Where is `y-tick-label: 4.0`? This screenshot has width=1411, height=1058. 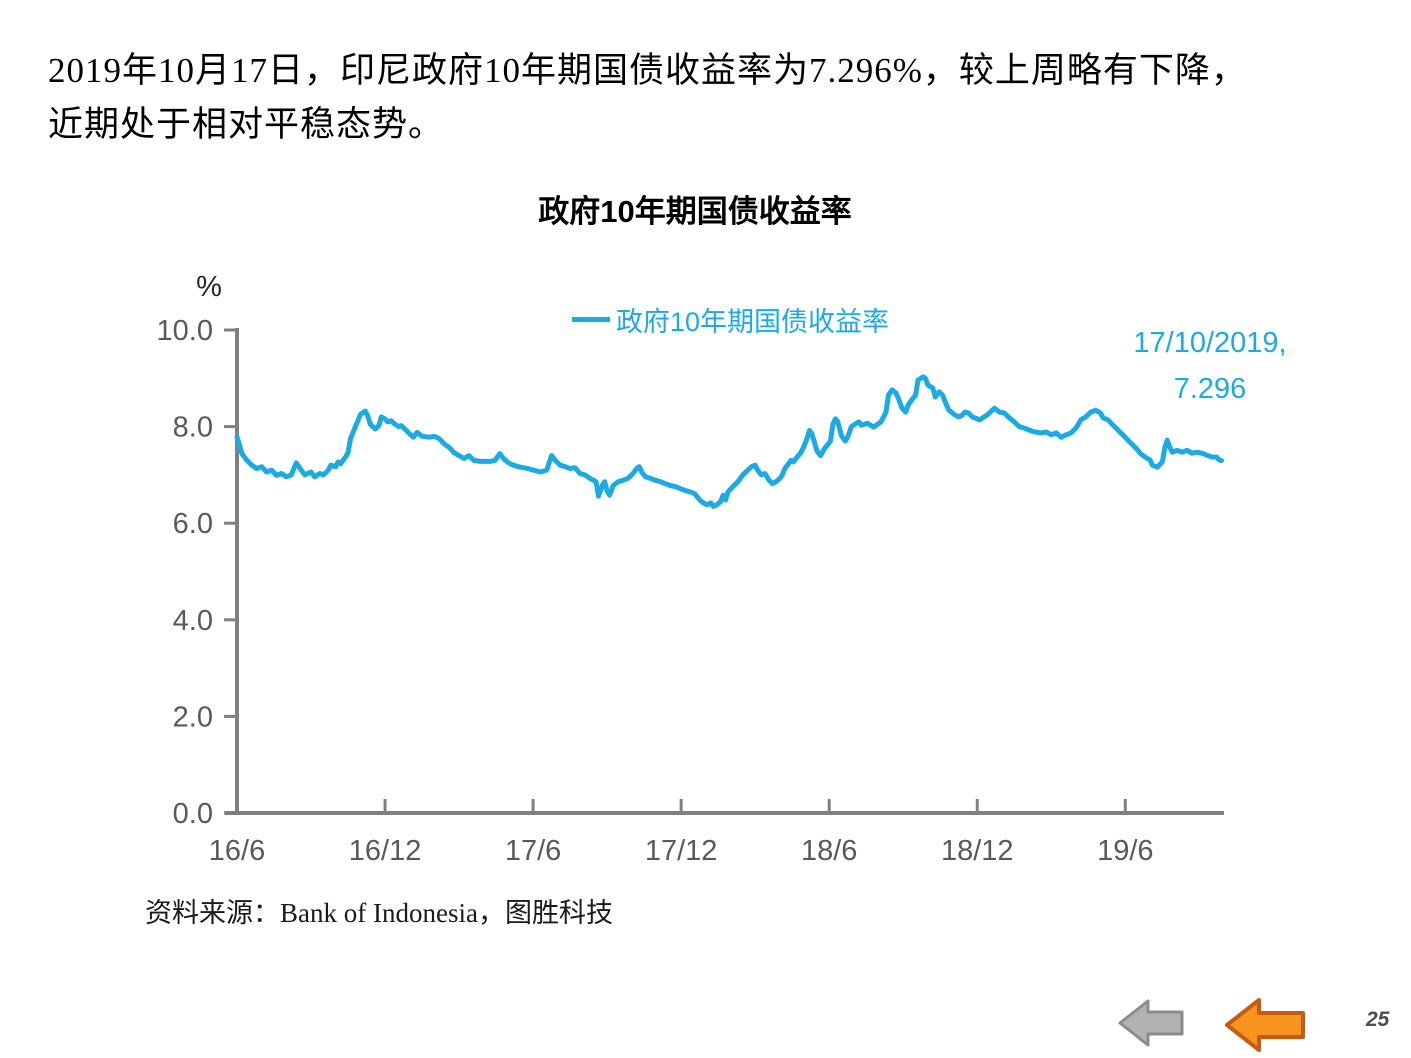 y-tick-label: 4.0 is located at coordinates (193, 621).